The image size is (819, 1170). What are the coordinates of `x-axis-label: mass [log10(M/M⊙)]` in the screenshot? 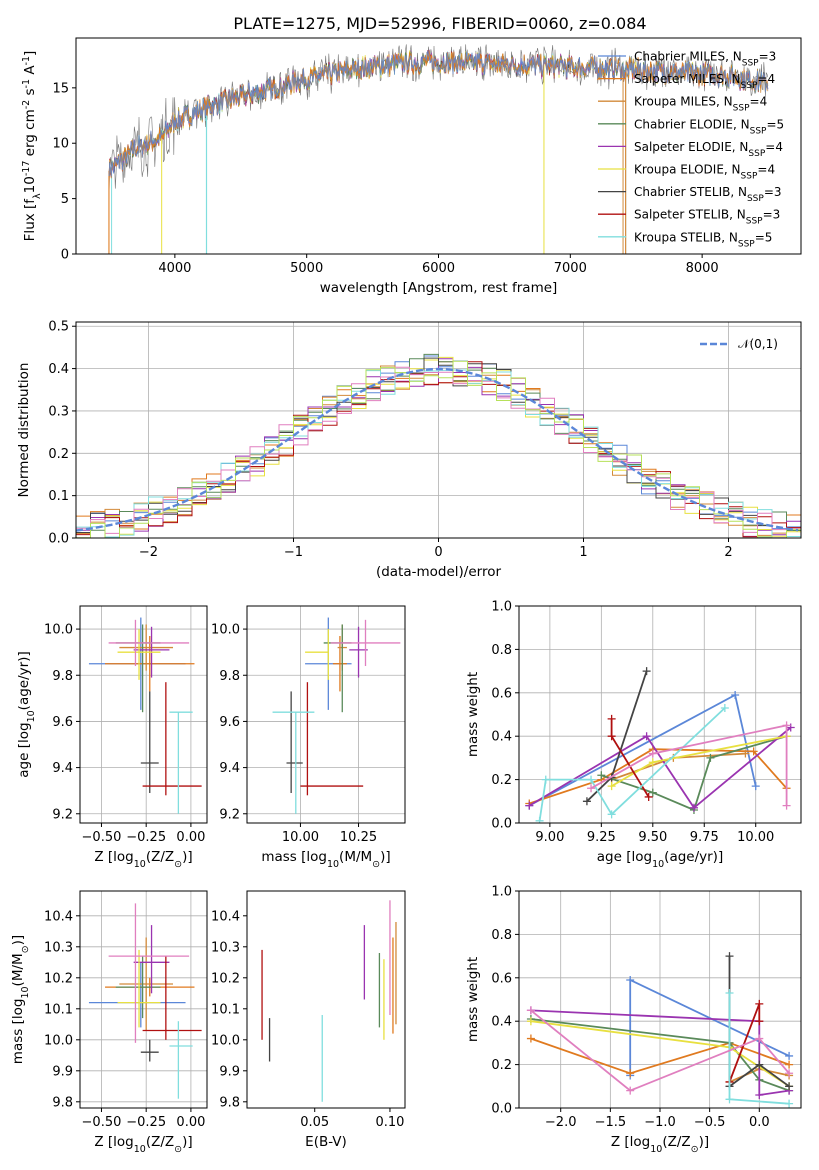 It's located at (325, 859).